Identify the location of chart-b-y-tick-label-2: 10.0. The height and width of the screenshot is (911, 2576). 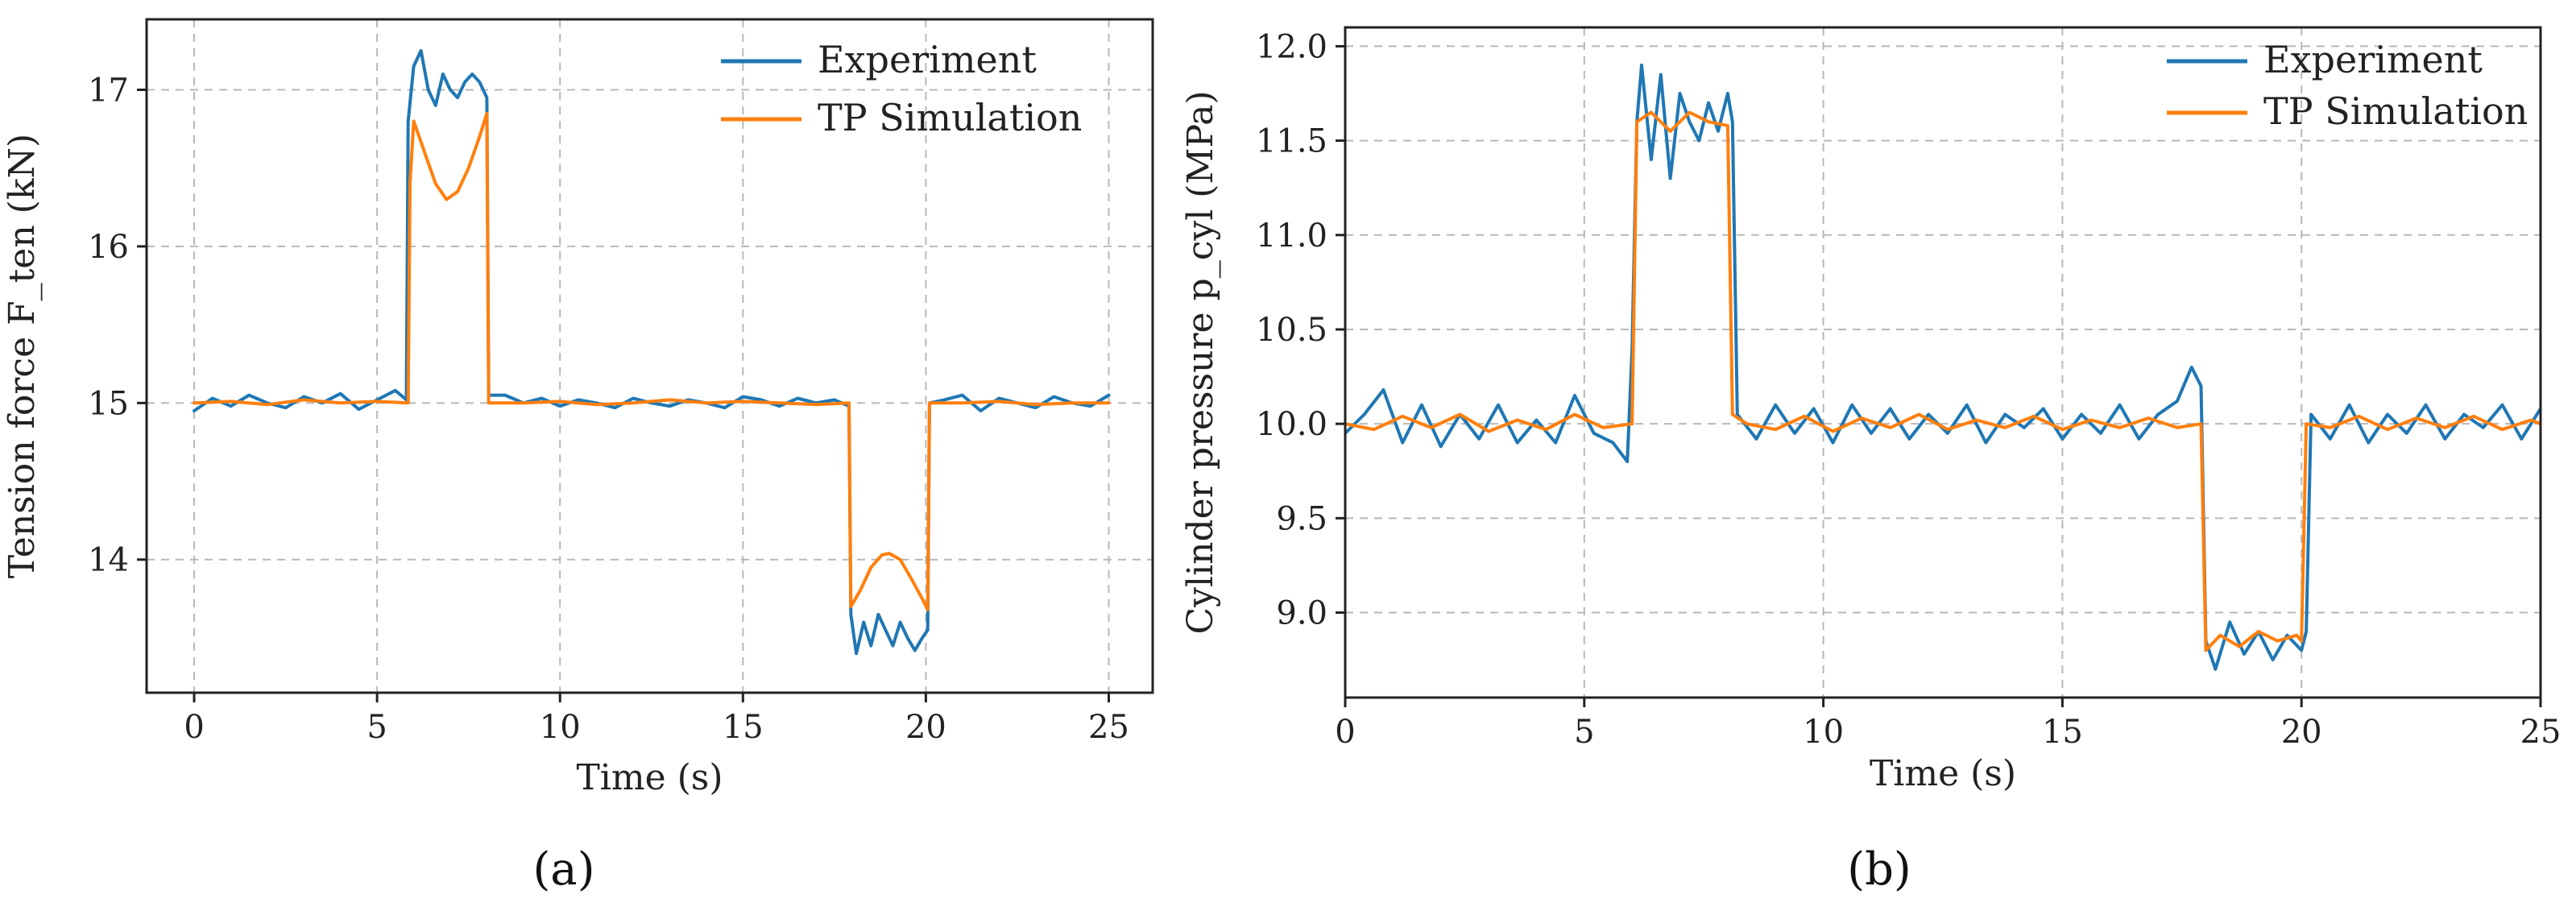
(1291, 425).